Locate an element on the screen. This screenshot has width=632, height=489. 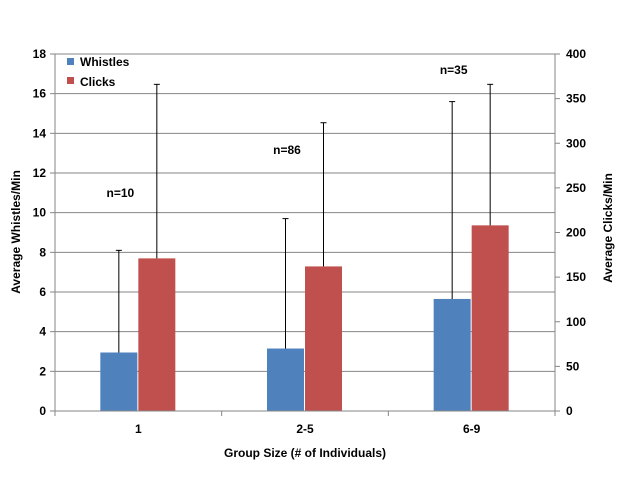
y-tick-label: 12 is located at coordinates (40, 173).